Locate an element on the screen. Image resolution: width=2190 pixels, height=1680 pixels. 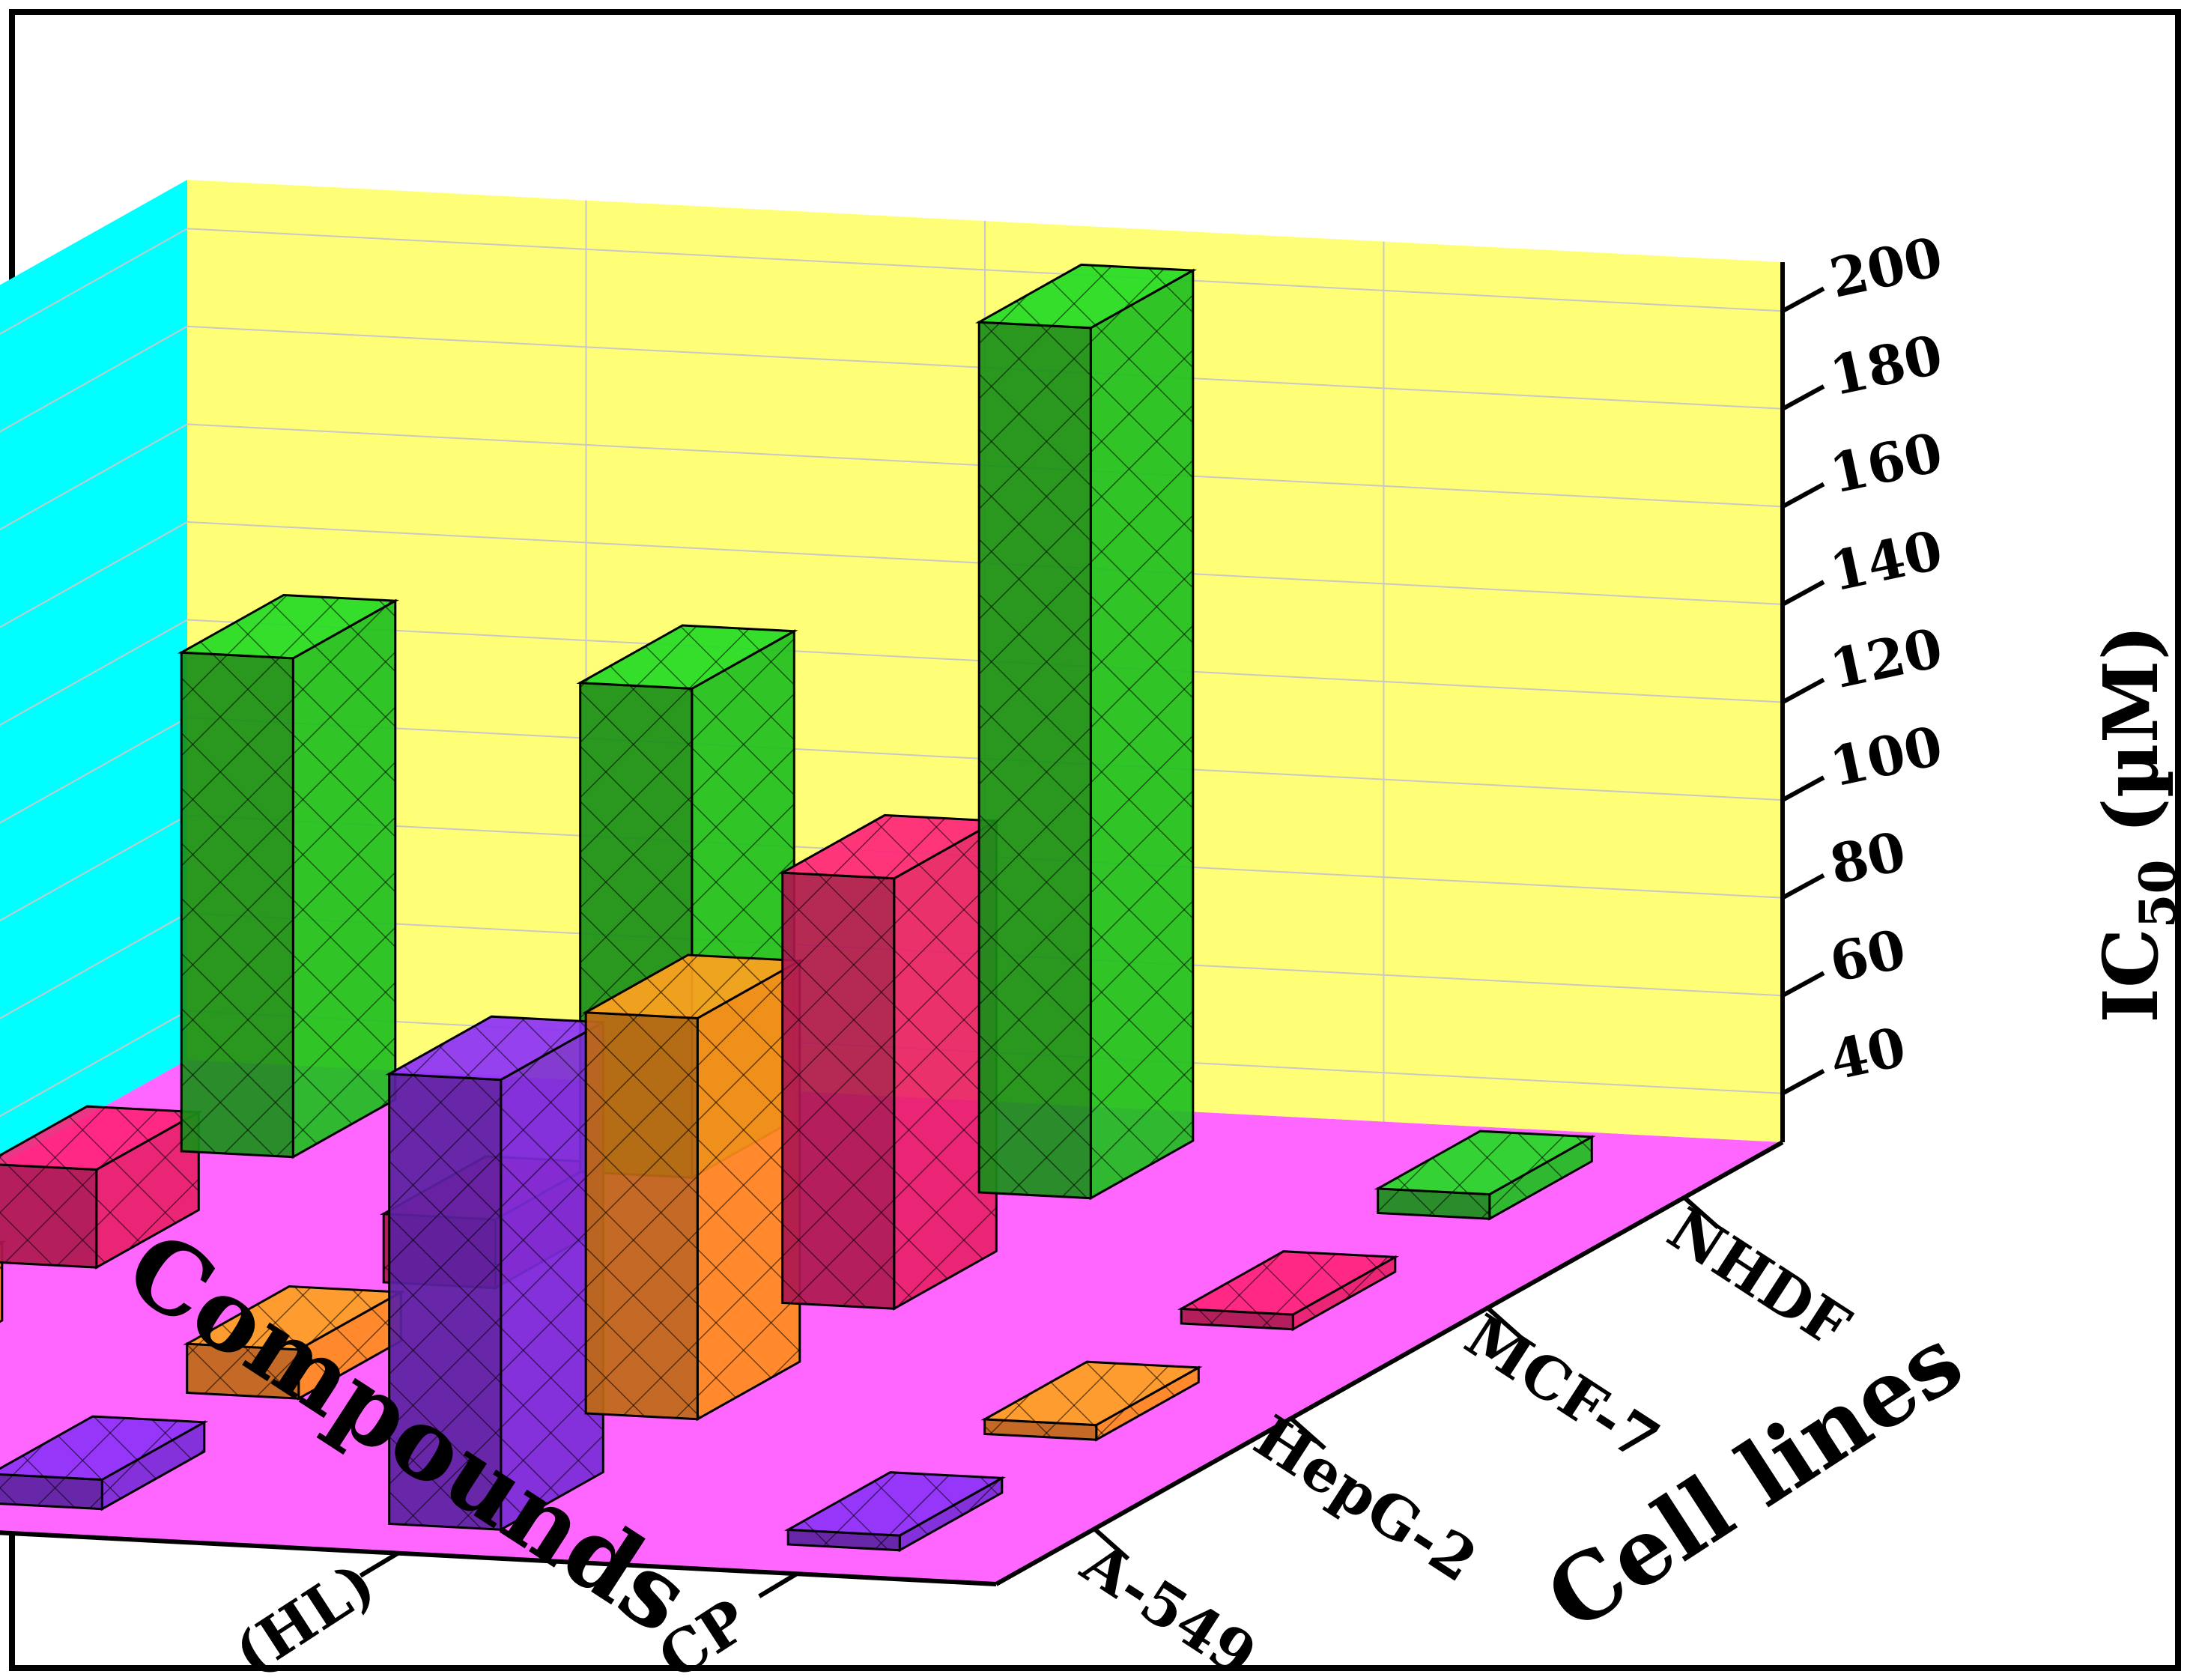
bar-MCF-7-(2b) is located at coordinates (102, 1187).